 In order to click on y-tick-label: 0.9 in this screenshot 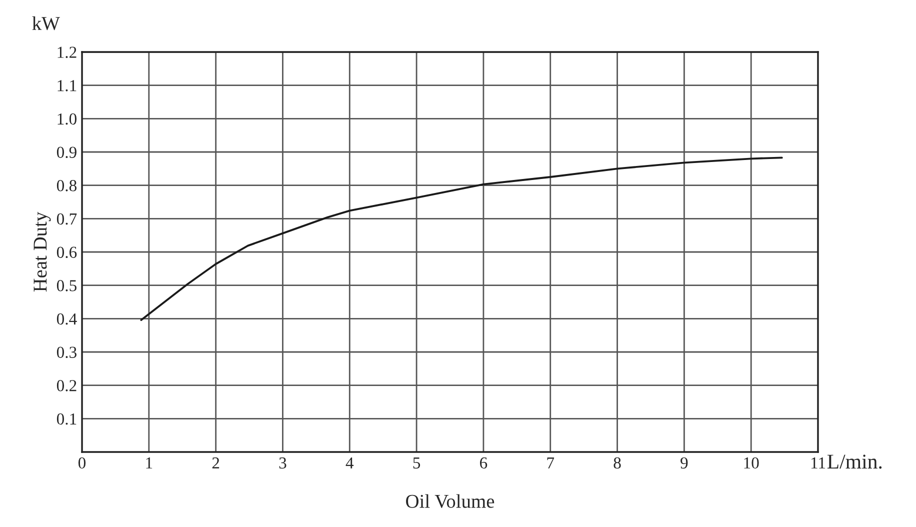, I will do `click(66, 152)`.